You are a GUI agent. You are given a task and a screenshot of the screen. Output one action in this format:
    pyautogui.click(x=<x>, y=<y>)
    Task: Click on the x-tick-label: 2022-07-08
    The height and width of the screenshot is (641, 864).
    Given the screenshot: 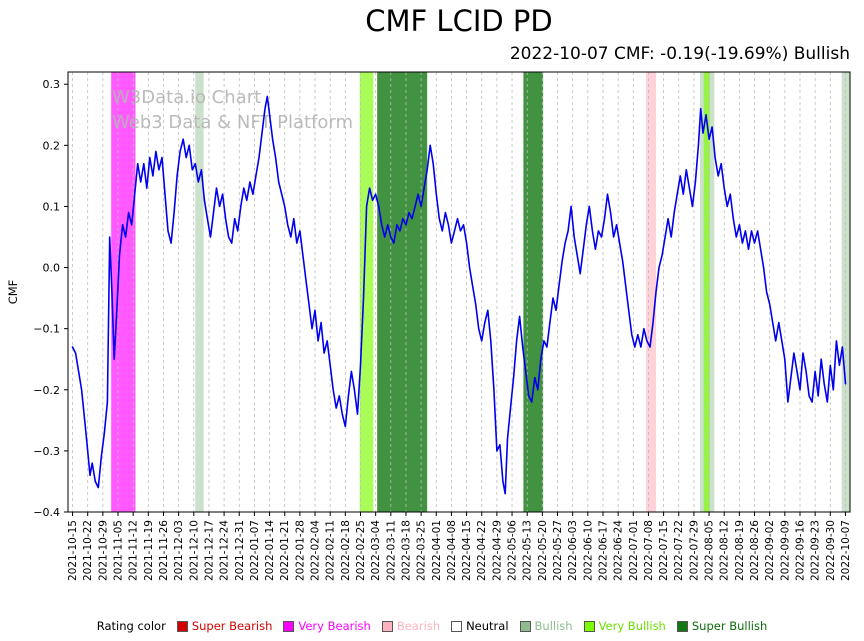 What is the action you would take?
    pyautogui.click(x=649, y=550)
    